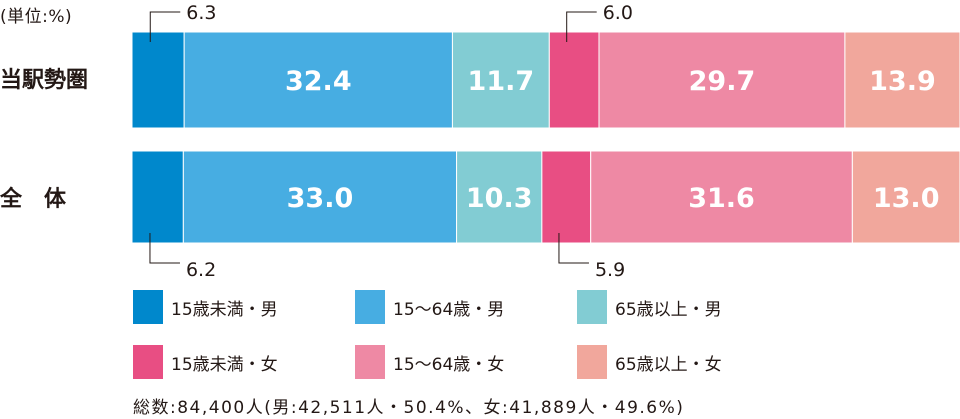  I want to click on data-label: 11.7, so click(501, 81).